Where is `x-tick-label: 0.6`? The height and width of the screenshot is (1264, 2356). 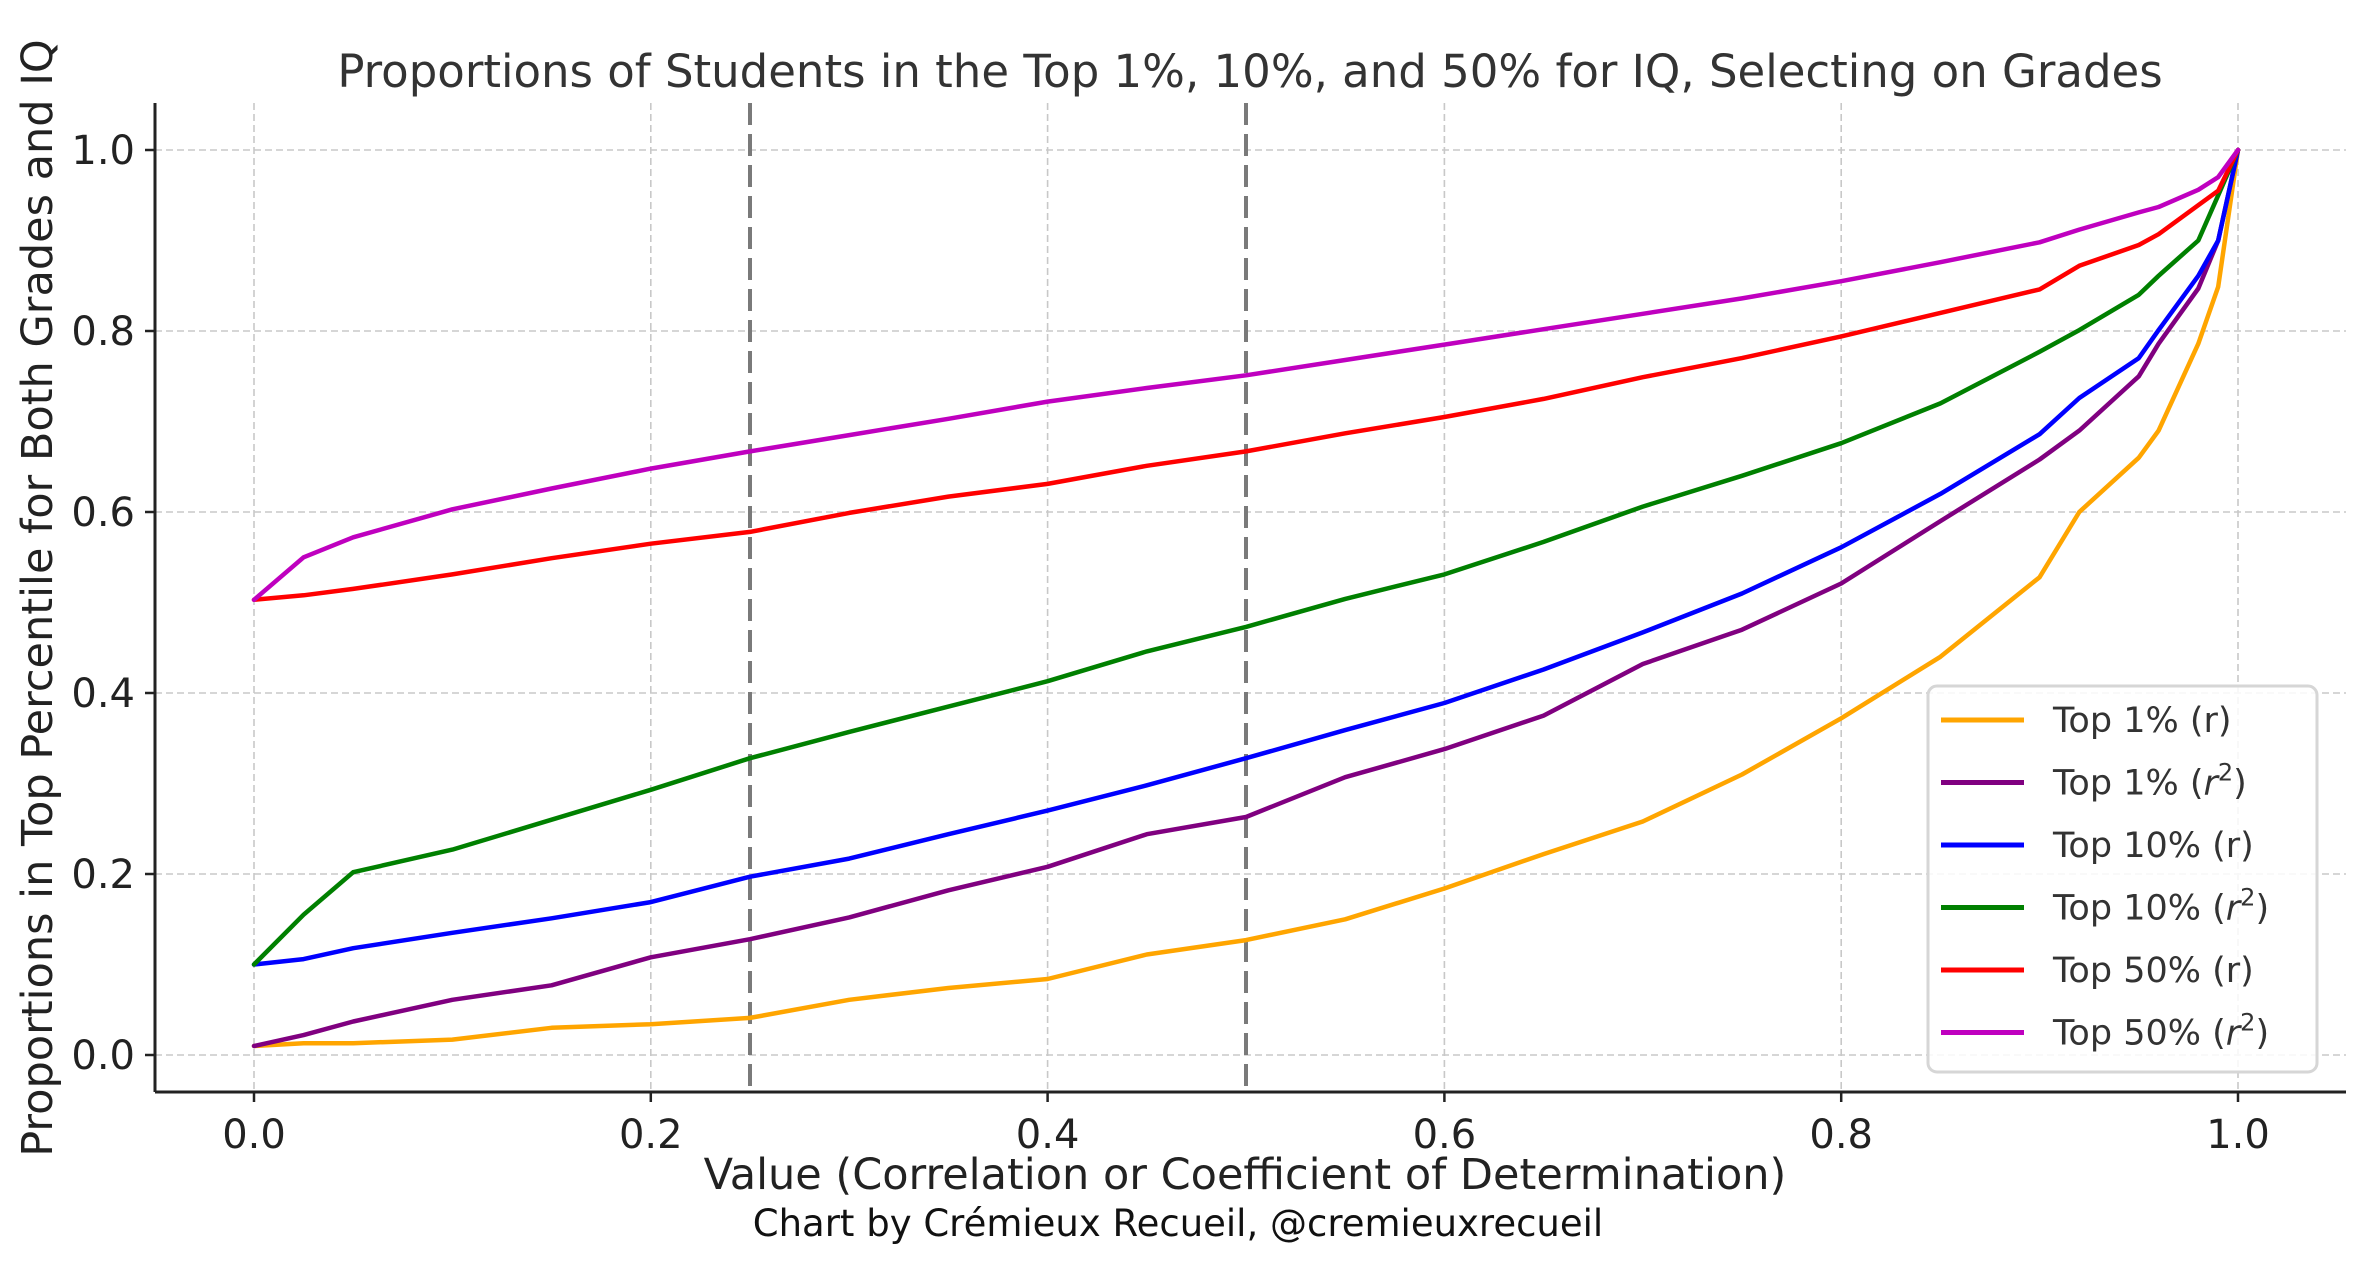
x-tick-label: 0.6 is located at coordinates (1445, 1135).